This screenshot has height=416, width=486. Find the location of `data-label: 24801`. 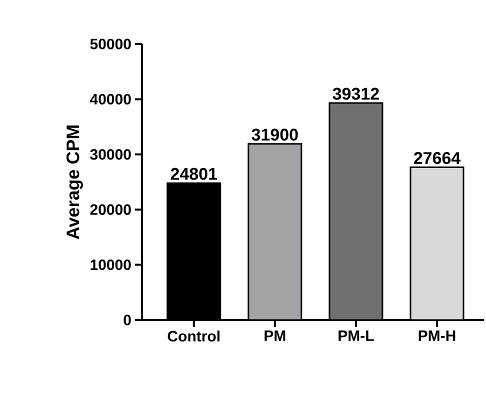

data-label: 24801 is located at coordinates (194, 174).